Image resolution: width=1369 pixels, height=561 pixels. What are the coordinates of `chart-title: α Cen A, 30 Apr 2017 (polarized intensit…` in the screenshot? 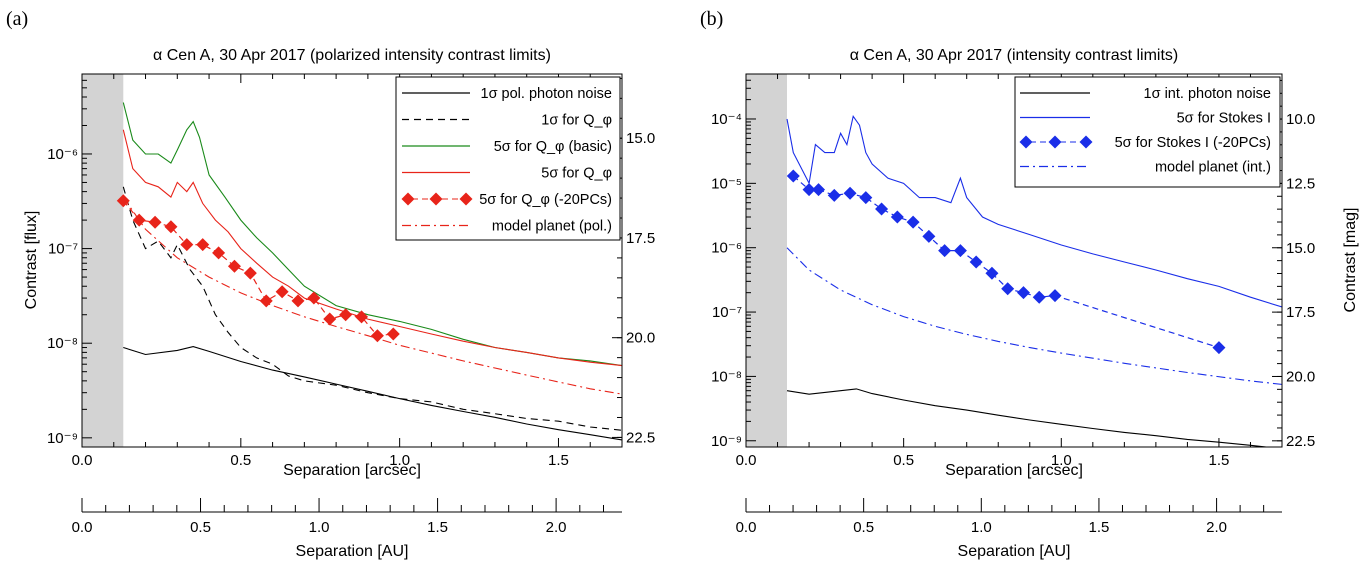 It's located at (352, 55).